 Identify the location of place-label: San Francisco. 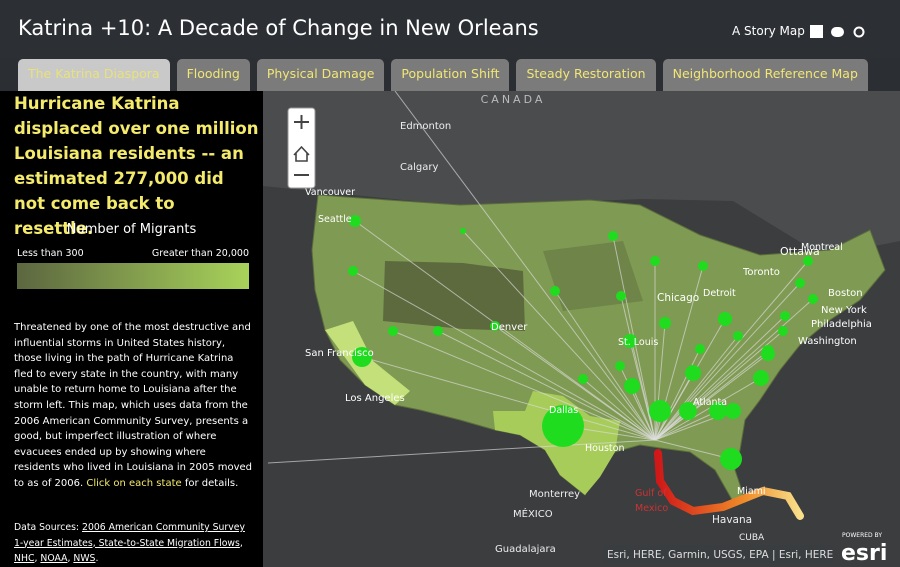
(339, 353).